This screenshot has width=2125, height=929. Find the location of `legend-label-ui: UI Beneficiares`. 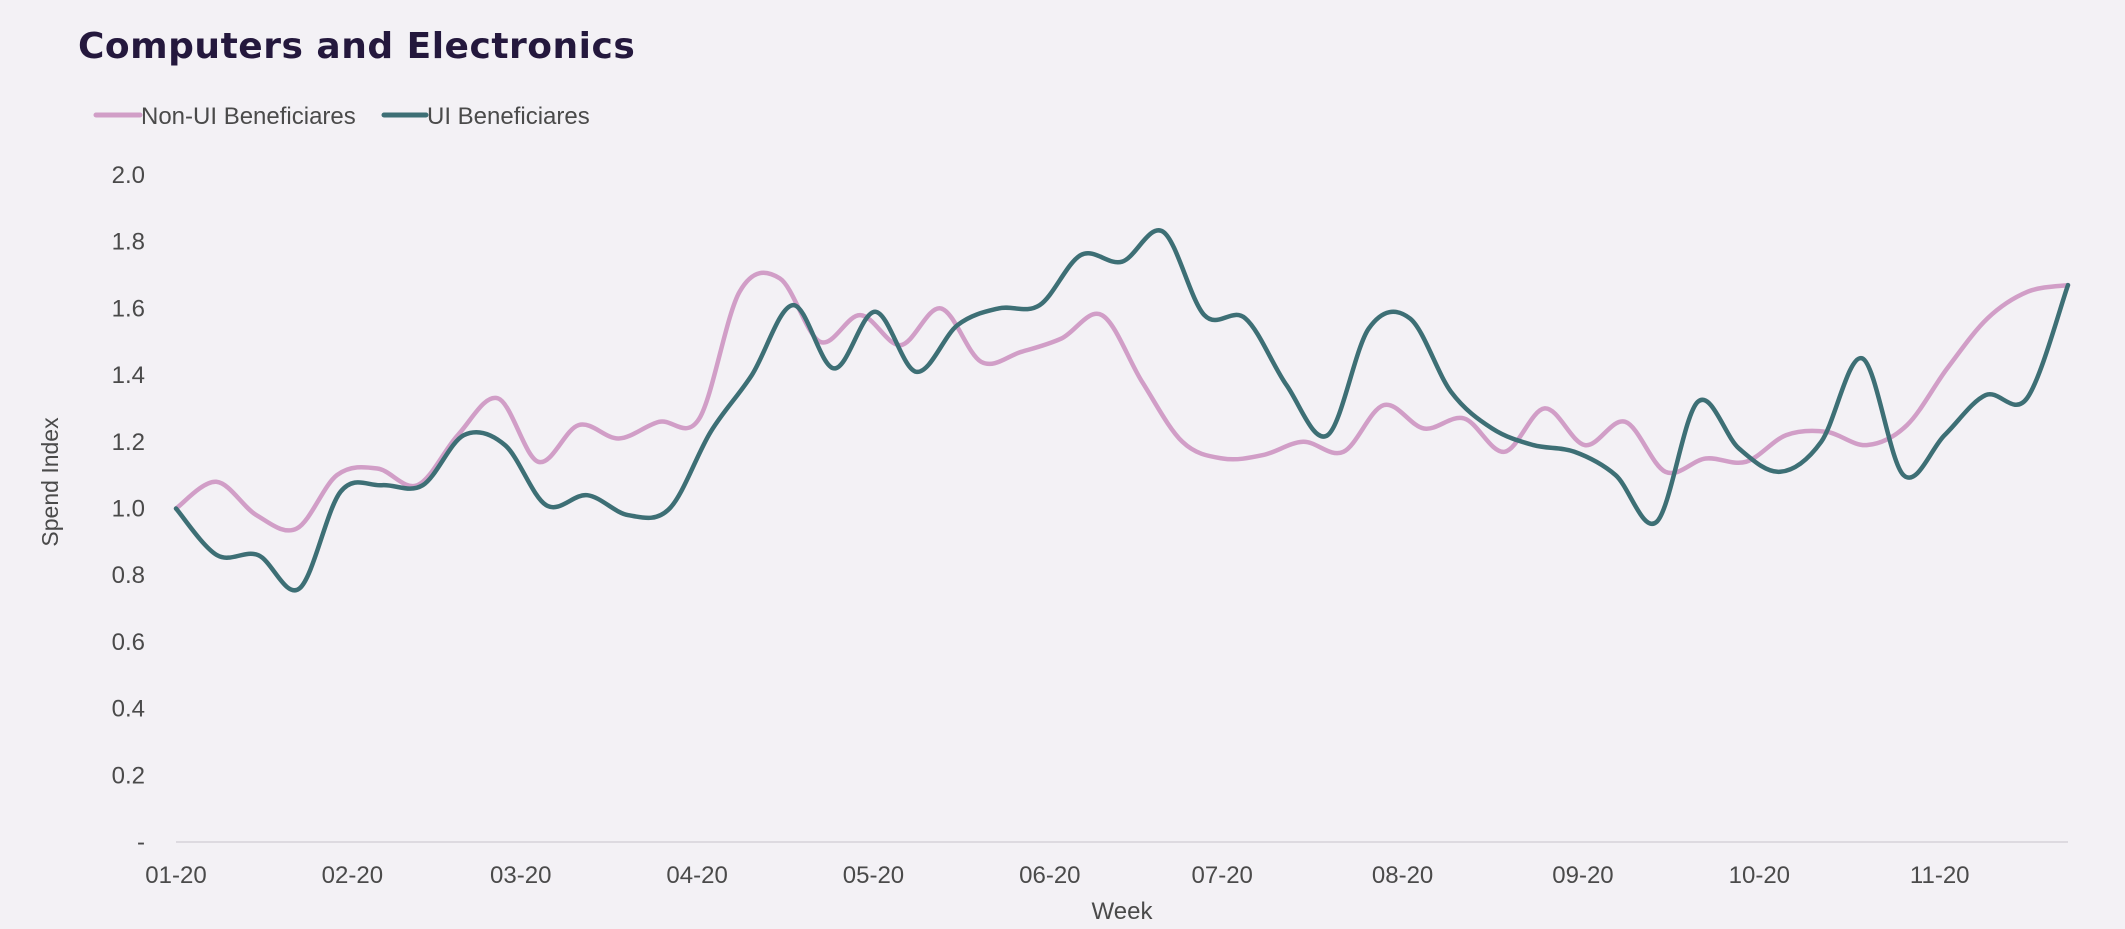

legend-label-ui: UI Beneficiares is located at coordinates (508, 116).